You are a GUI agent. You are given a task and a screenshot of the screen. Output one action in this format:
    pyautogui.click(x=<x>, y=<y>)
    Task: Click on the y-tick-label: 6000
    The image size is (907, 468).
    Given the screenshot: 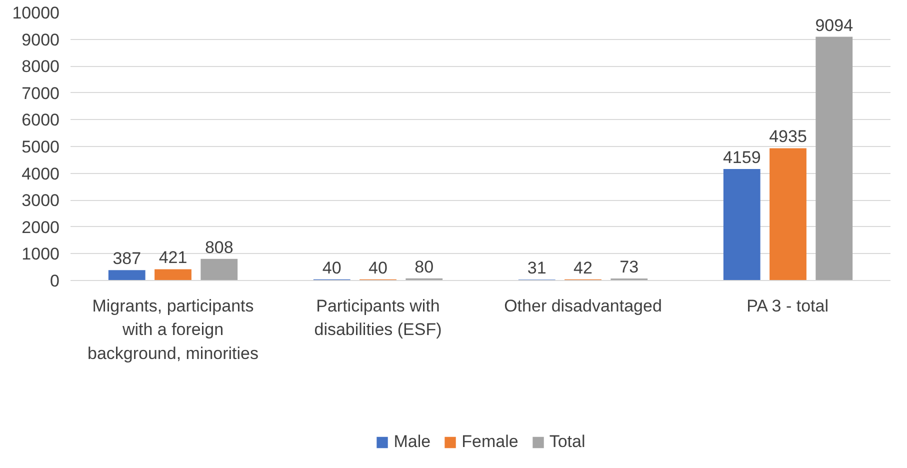 What is the action you would take?
    pyautogui.click(x=41, y=120)
    